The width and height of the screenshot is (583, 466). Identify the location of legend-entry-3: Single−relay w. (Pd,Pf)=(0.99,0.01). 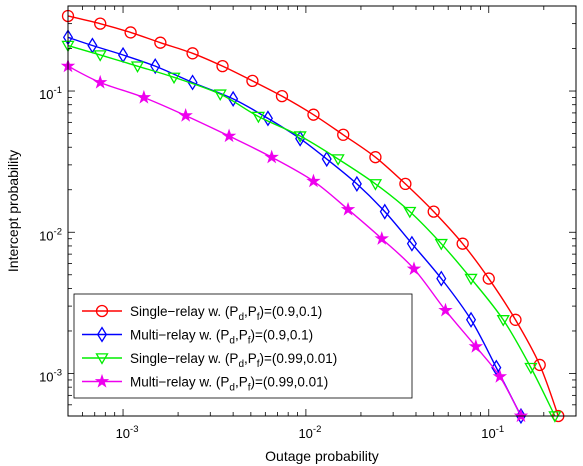
(209, 360).